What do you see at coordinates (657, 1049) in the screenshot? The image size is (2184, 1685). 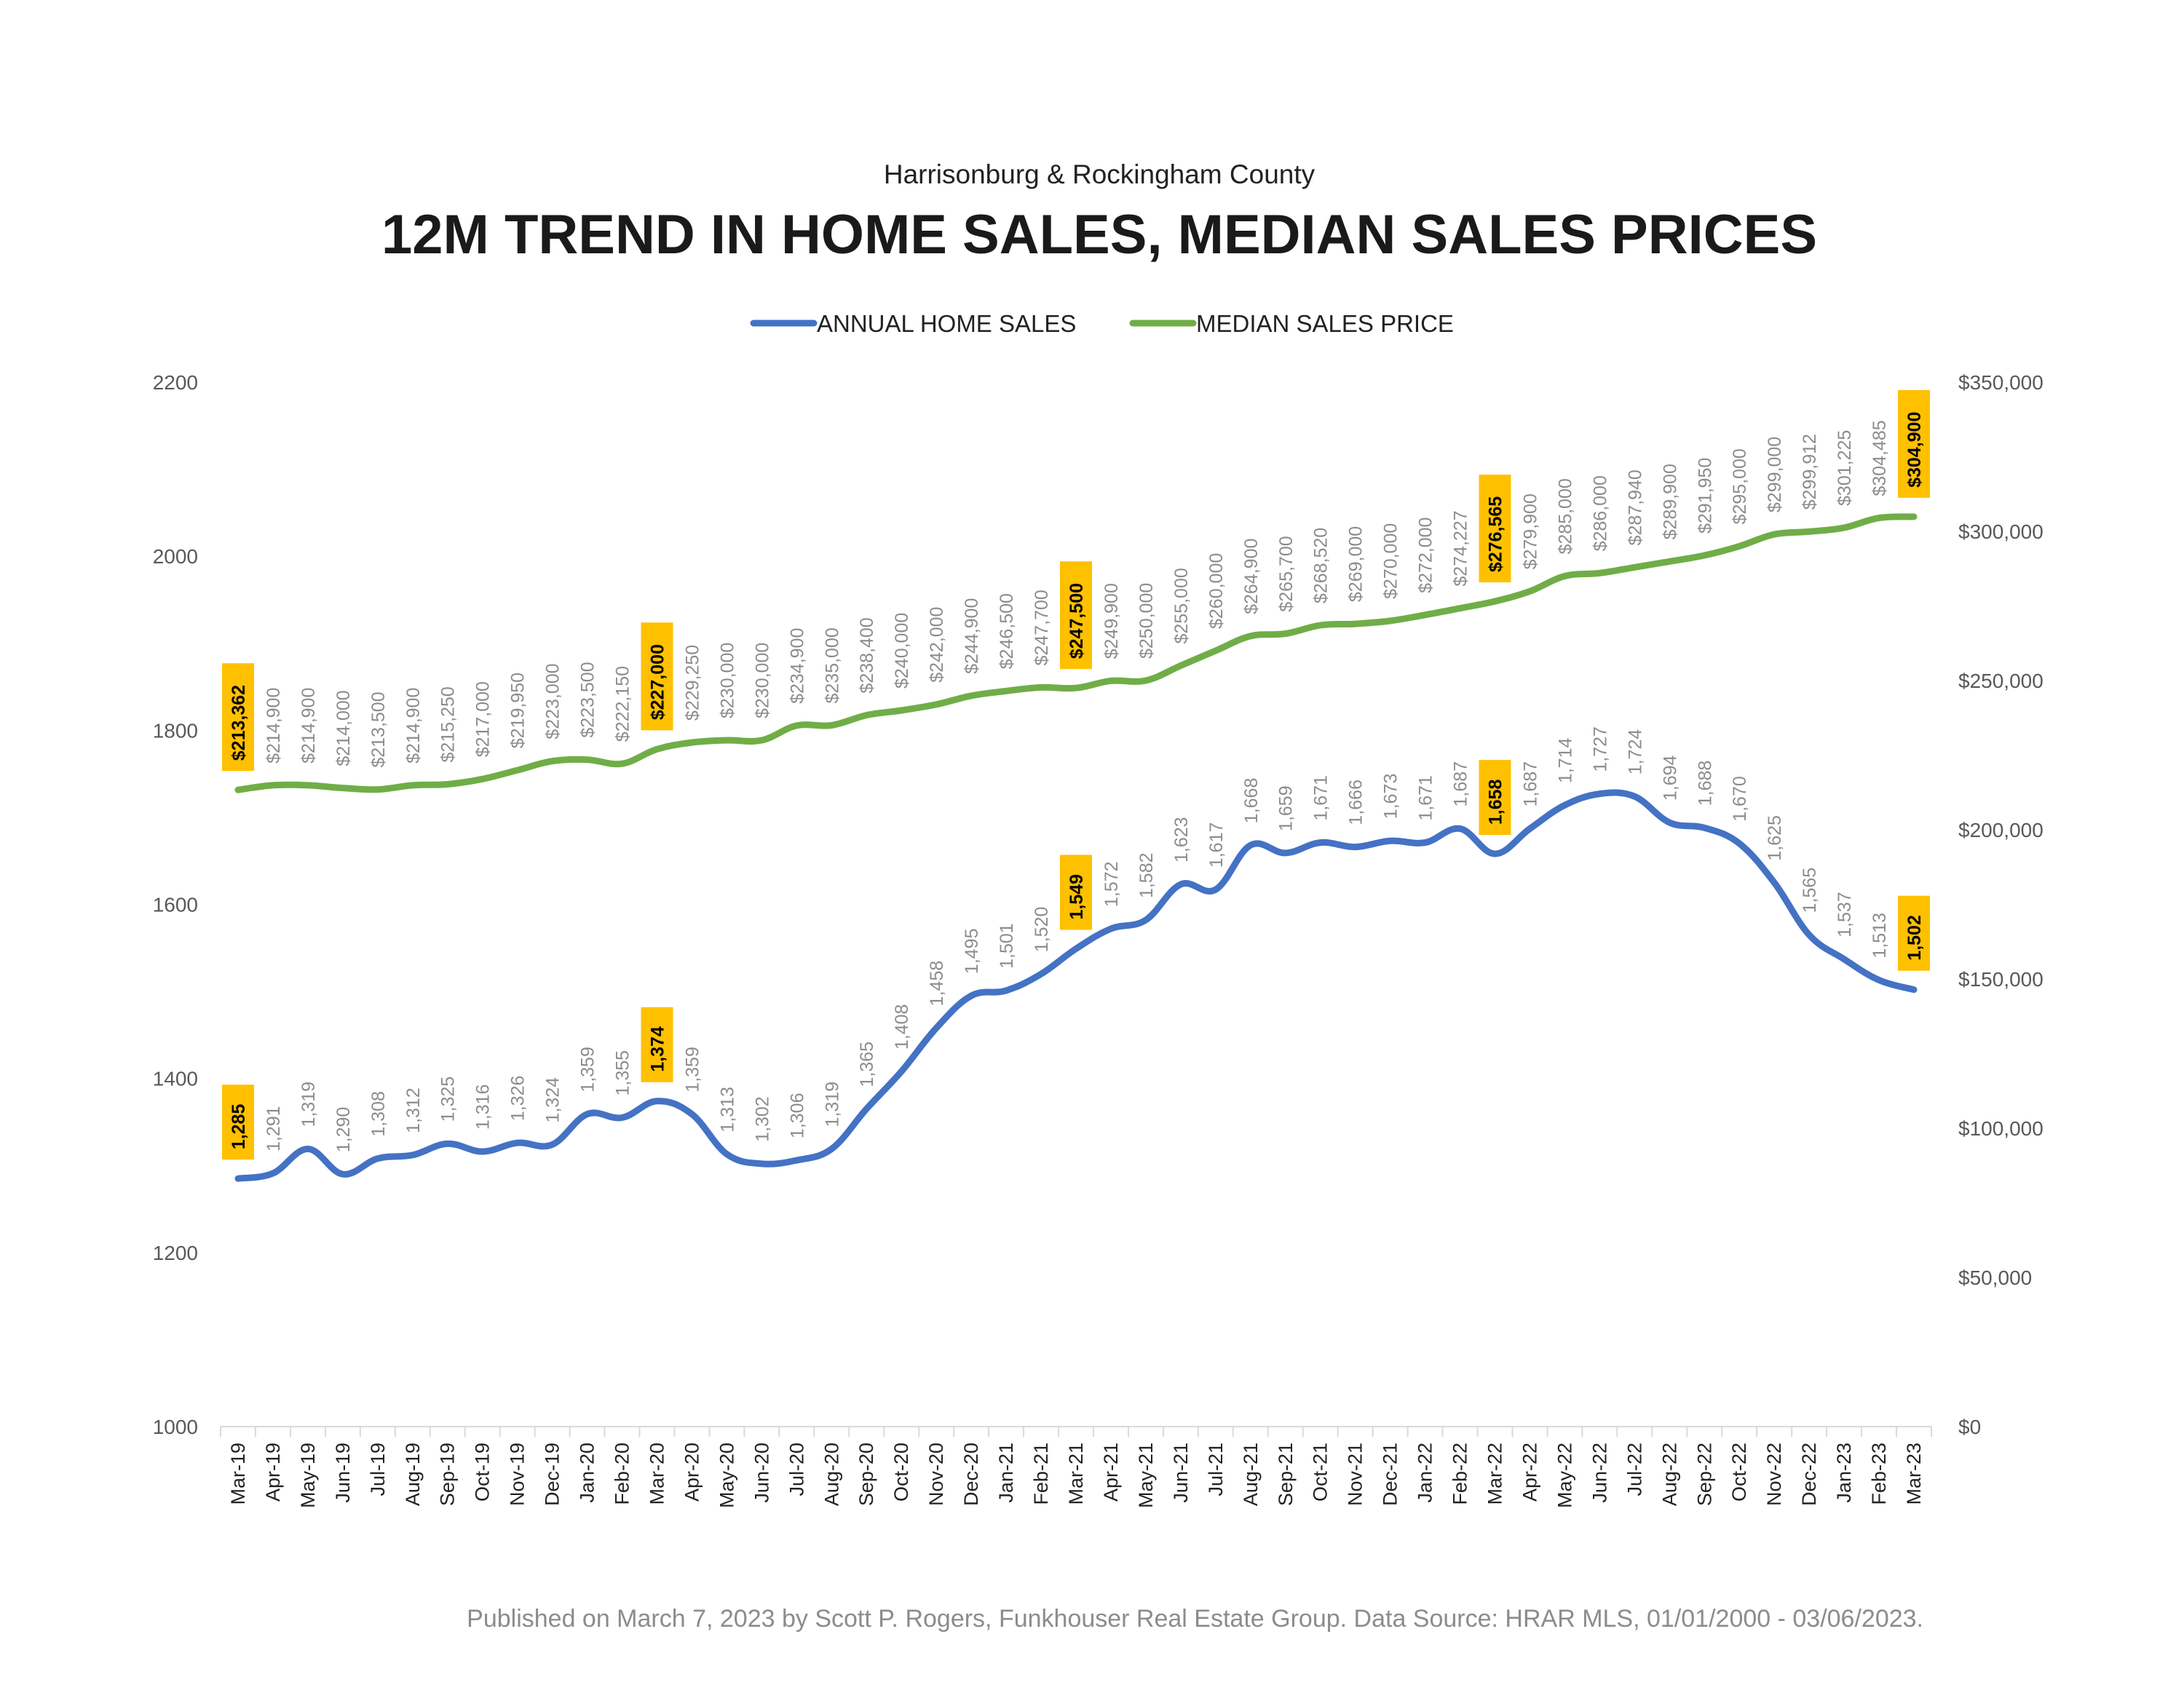 I see `data-label-highlighted: 1,374` at bounding box center [657, 1049].